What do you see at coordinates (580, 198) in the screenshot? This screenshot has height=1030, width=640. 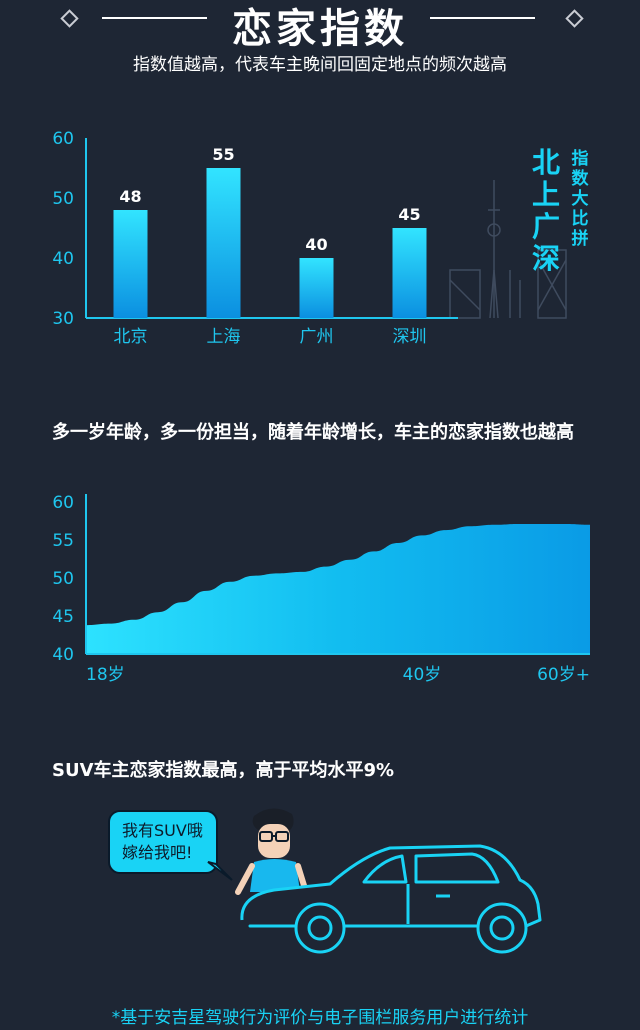 I see `city-panel-small-char: 大` at bounding box center [580, 198].